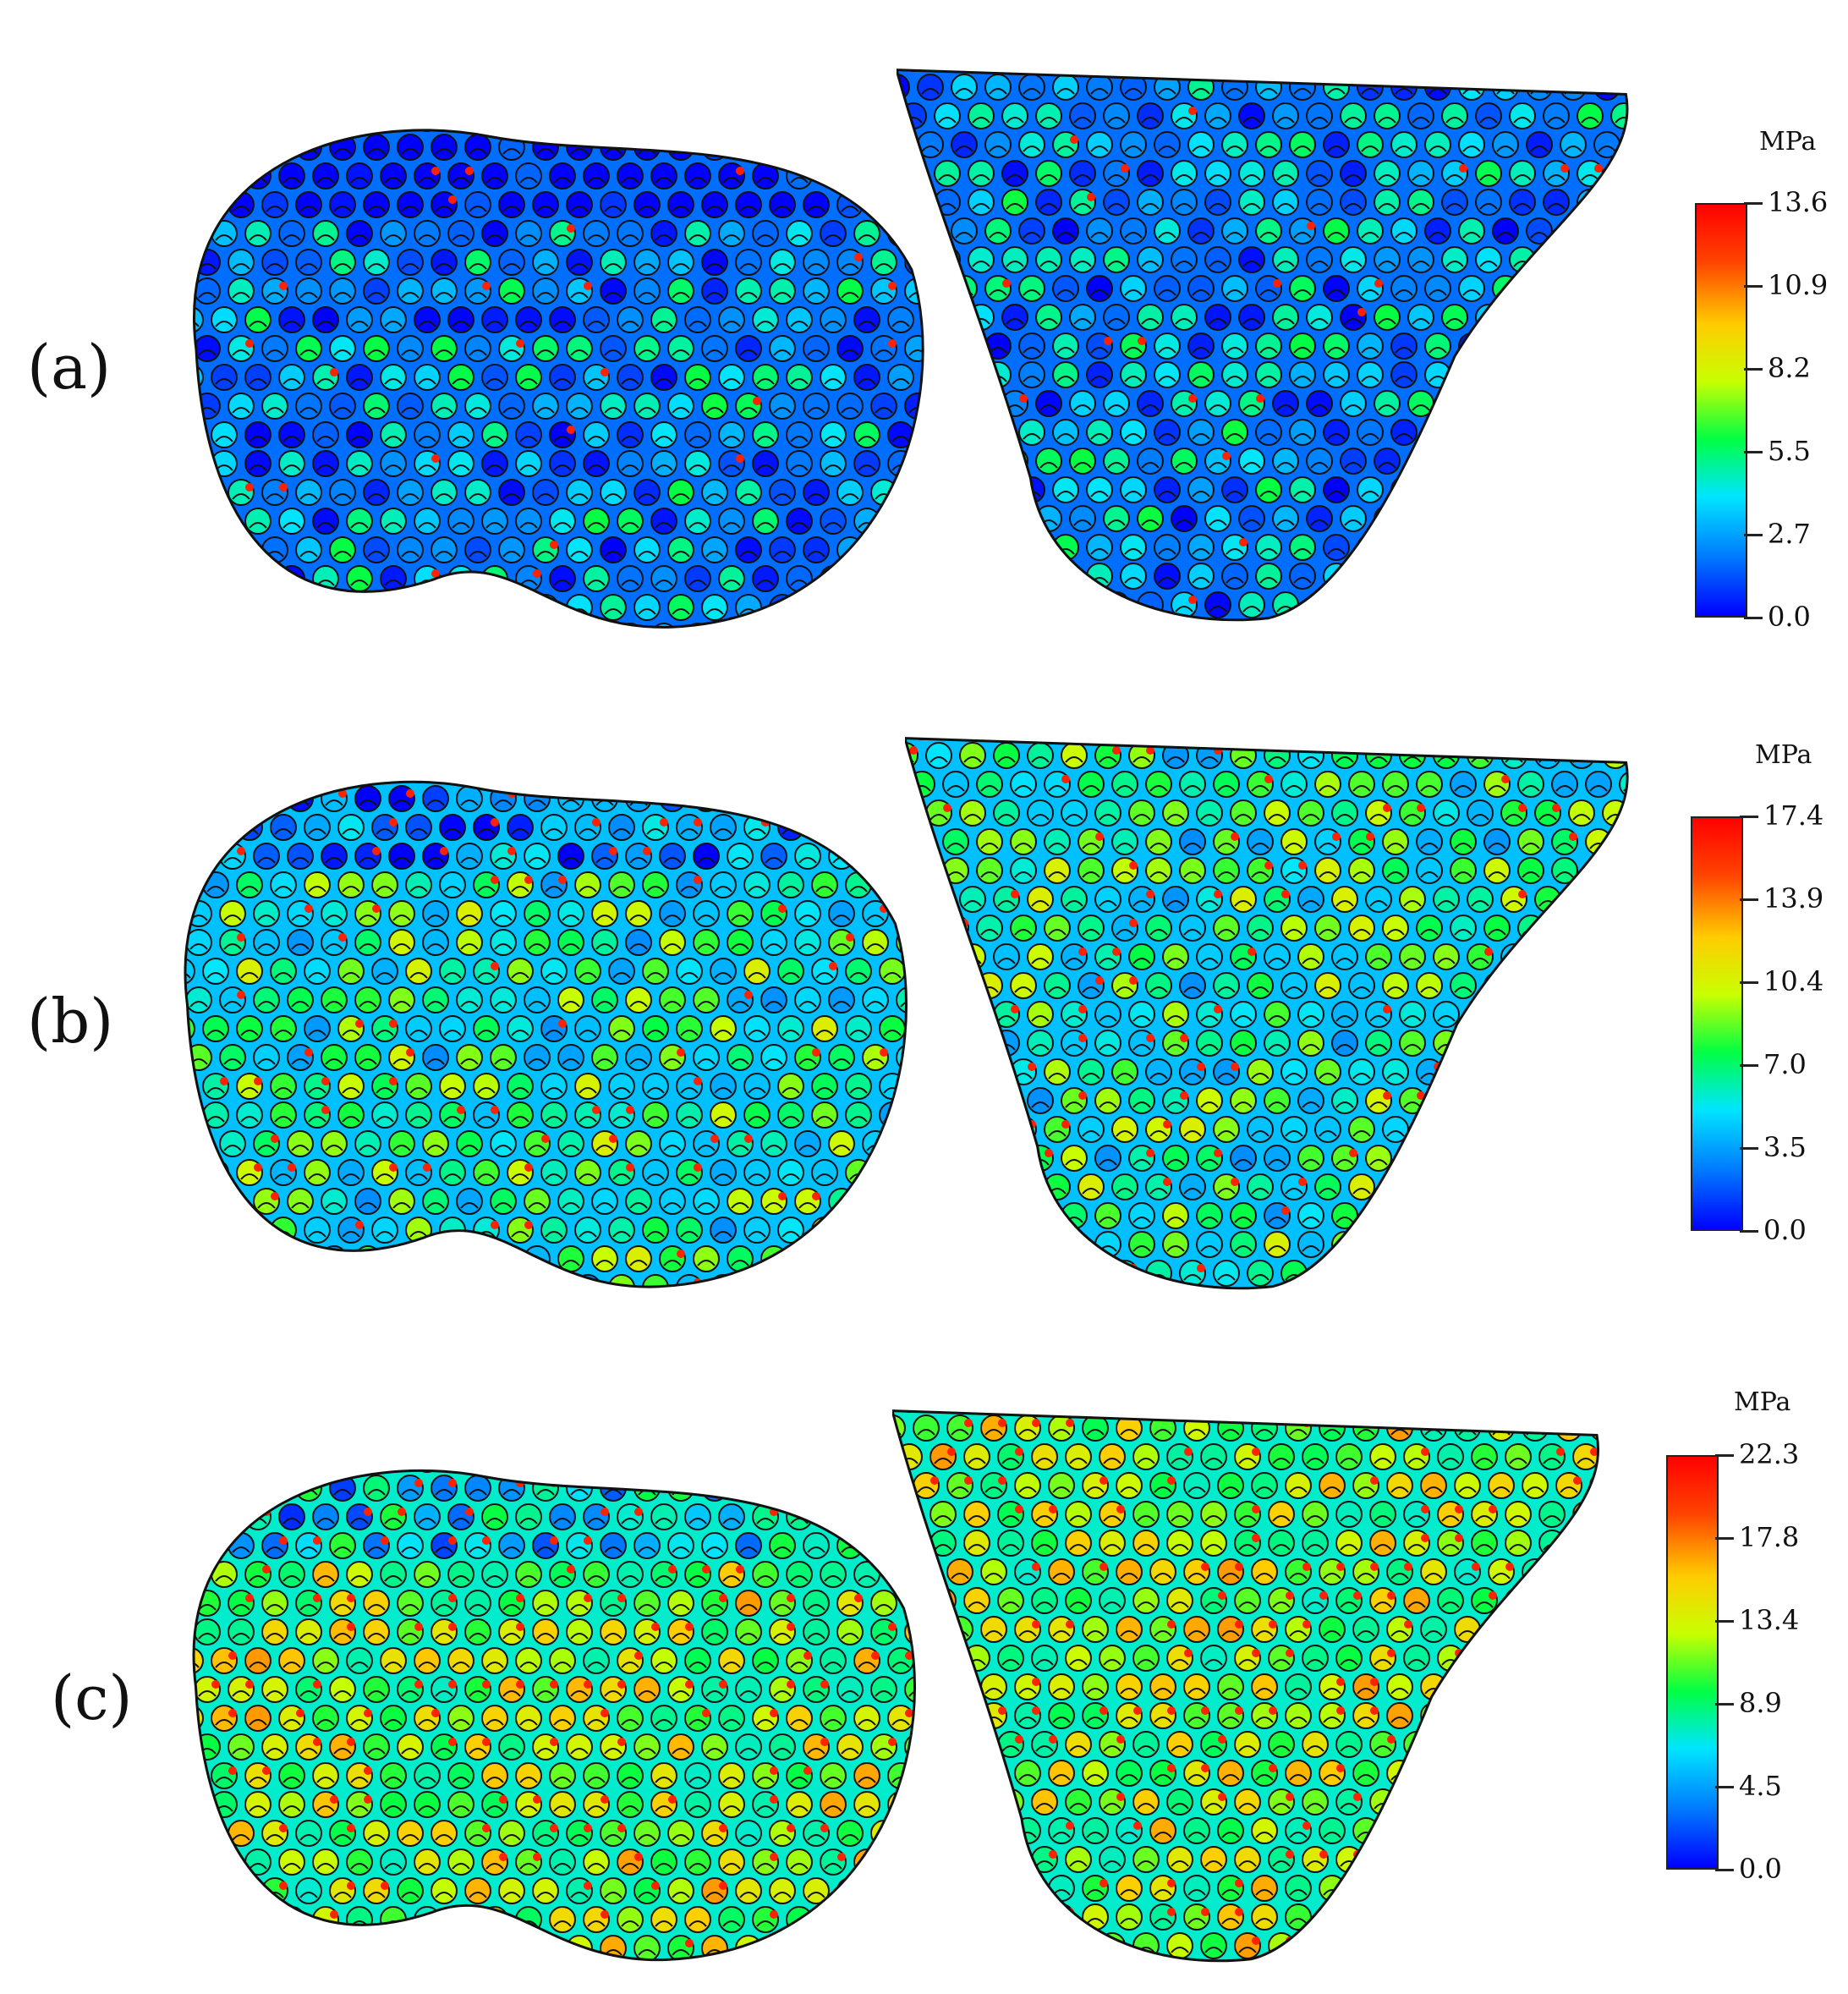 The height and width of the screenshot is (1994, 1848). I want to click on colorbar-tick-label: 4.5, so click(1760, 1786).